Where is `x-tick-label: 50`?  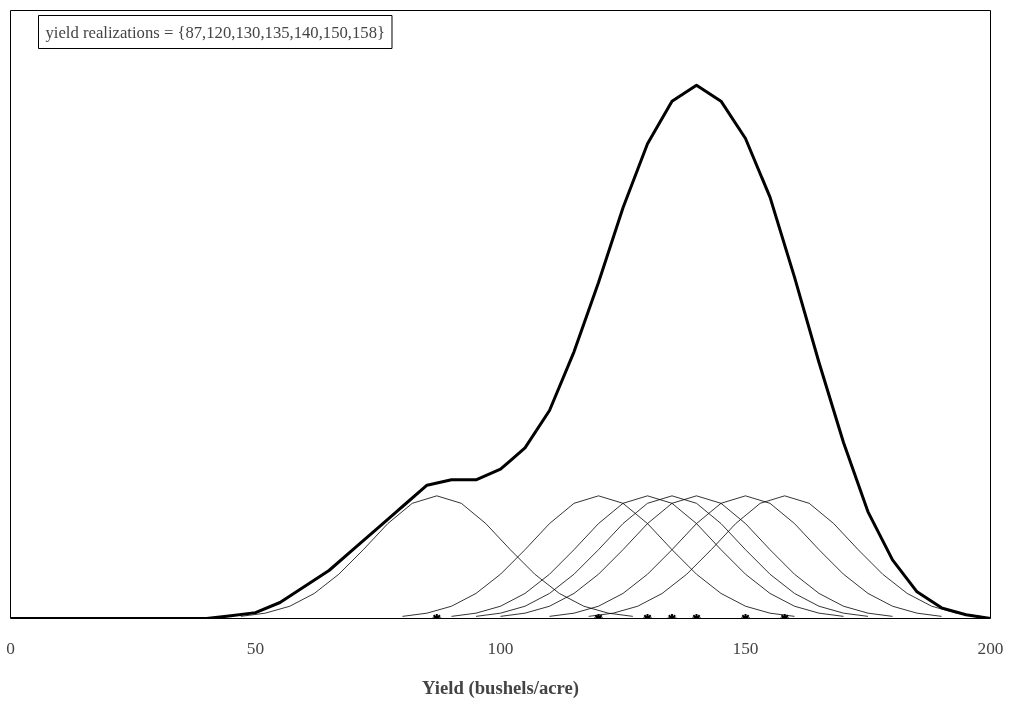
x-tick-label: 50 is located at coordinates (255, 648).